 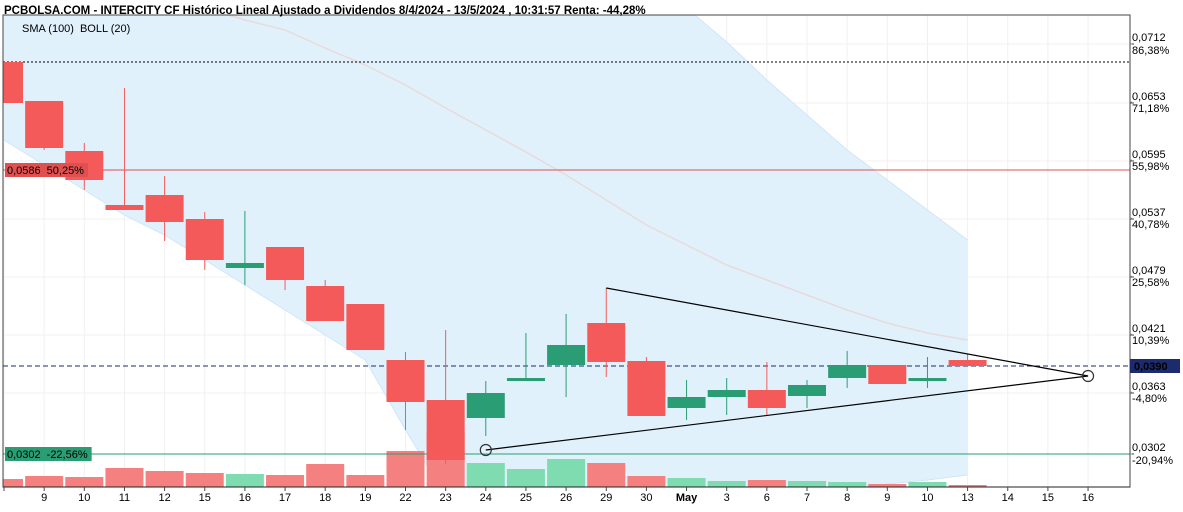 I want to click on x-tick-label: 25, so click(x=526, y=498).